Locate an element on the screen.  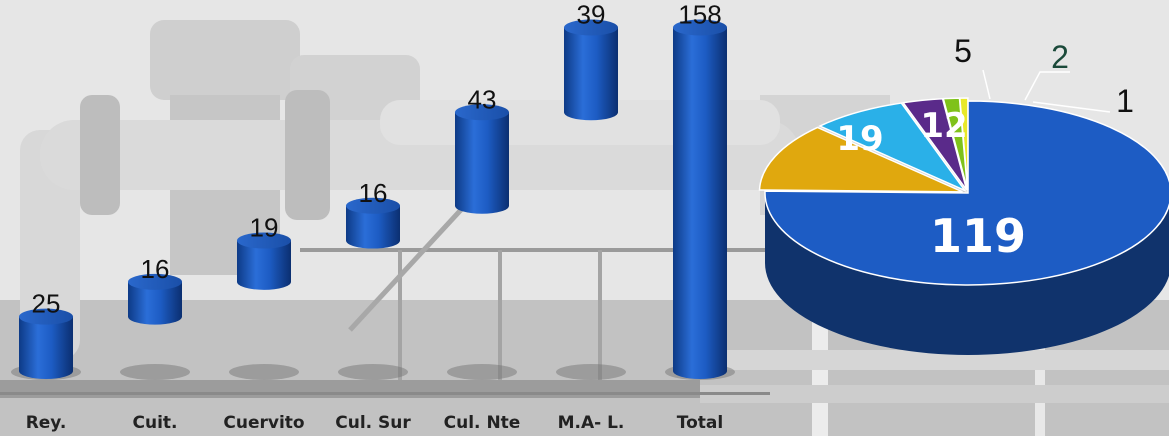
category-label: Total is located at coordinates (700, 423).